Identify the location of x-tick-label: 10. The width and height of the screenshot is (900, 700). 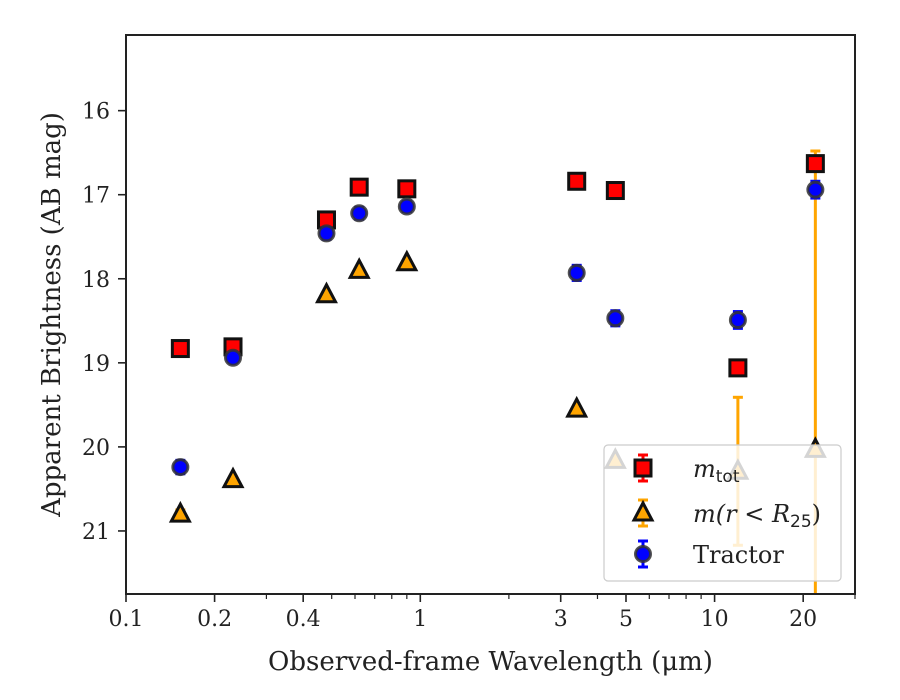
(715, 619).